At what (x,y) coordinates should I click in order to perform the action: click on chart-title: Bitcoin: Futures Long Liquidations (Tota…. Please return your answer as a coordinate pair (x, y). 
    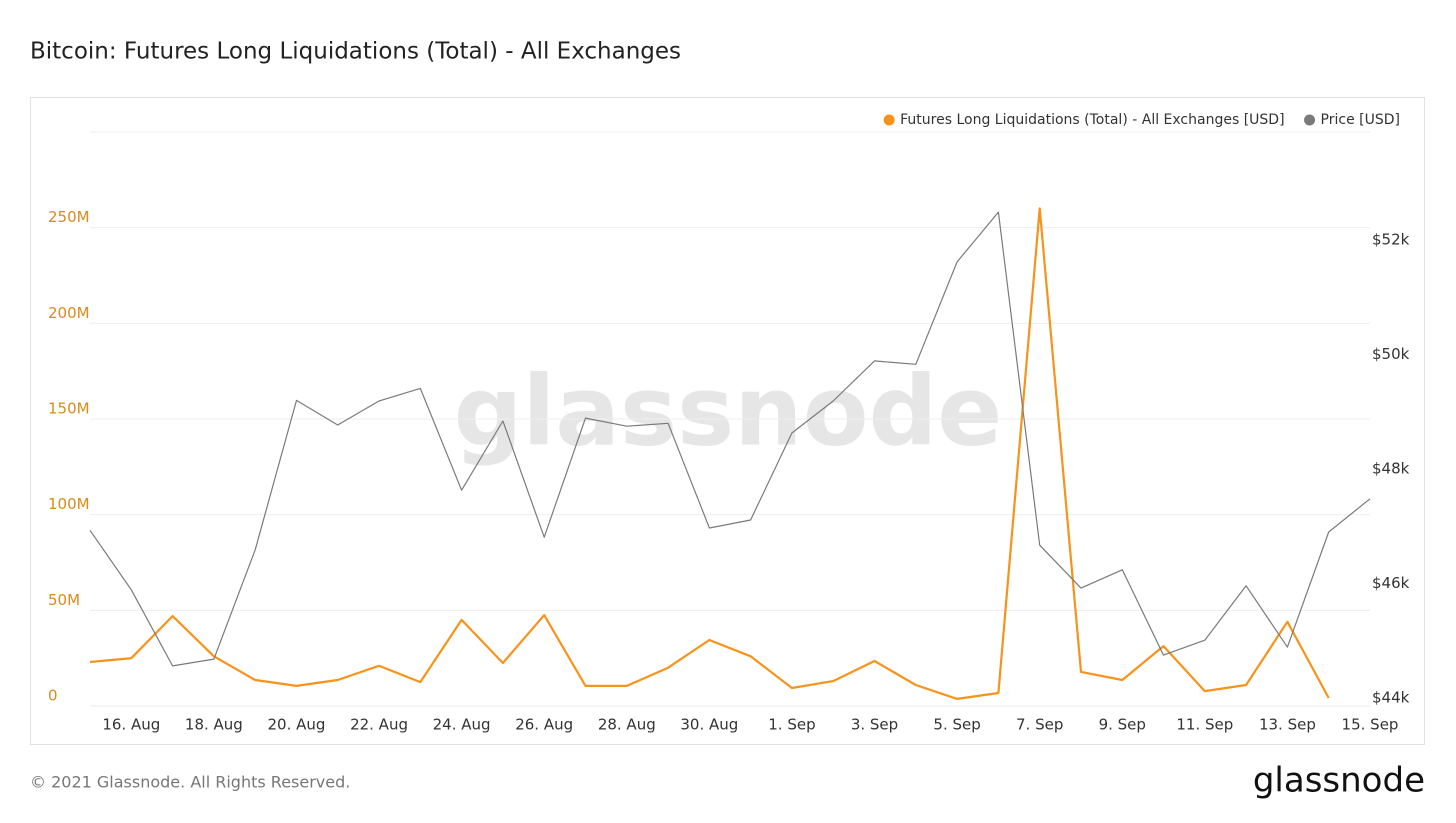
    Looking at the image, I should click on (355, 52).